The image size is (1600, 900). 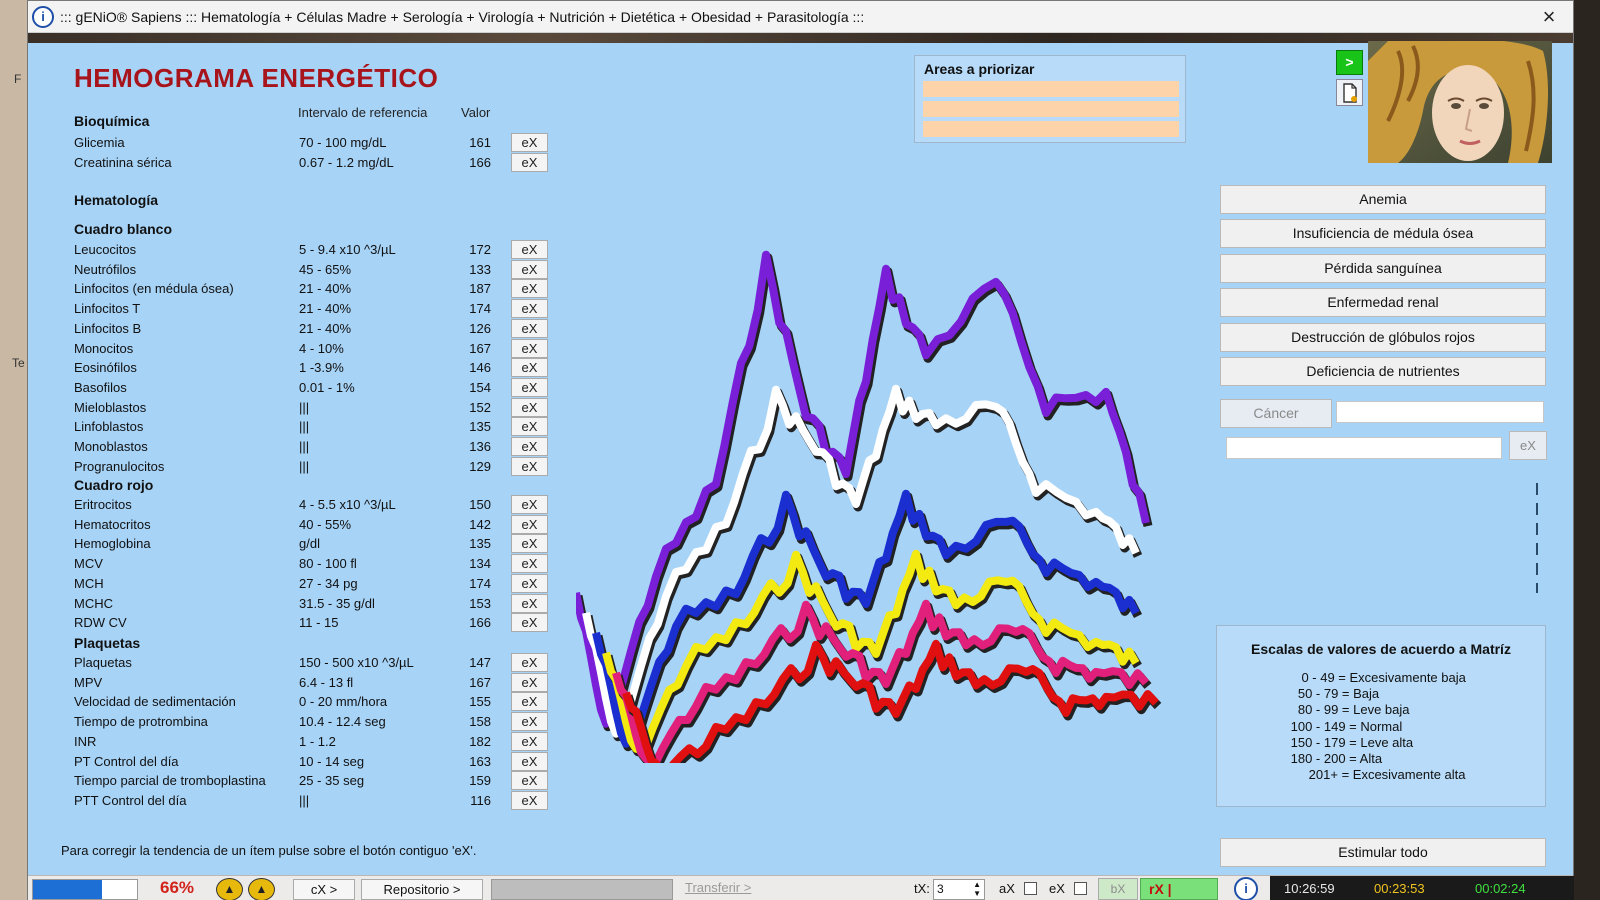 I want to click on reference-range: 10 - 14 seg, so click(x=332, y=761).